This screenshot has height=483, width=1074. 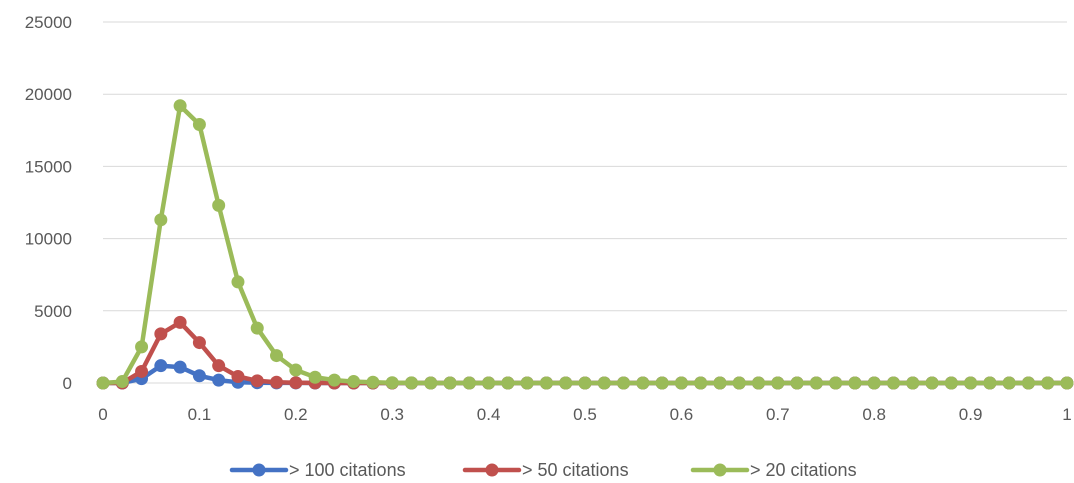 What do you see at coordinates (200, 414) in the screenshot?
I see `x-tick-label: 0.1` at bounding box center [200, 414].